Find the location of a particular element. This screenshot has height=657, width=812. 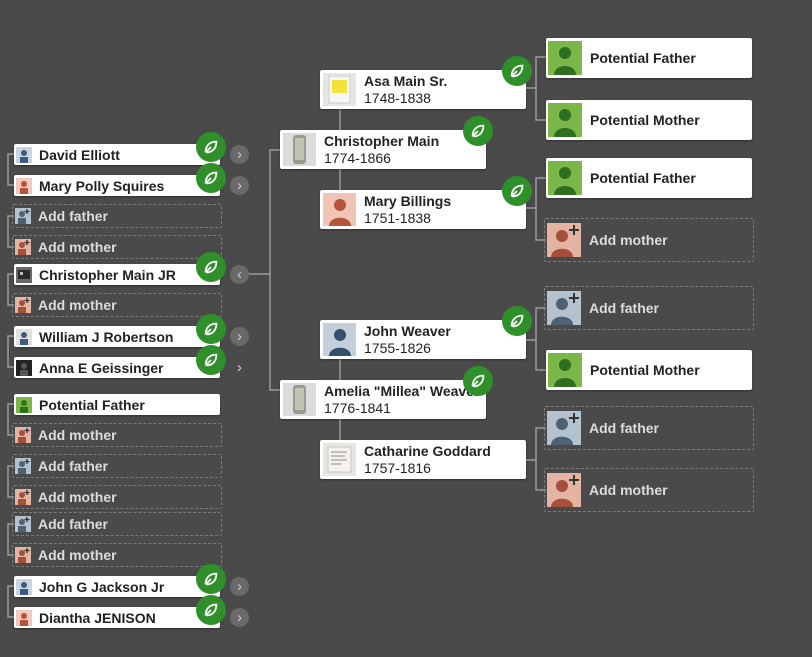

person-card-christopher-main-jr: Christopher Main JR is located at coordinates (117, 274).